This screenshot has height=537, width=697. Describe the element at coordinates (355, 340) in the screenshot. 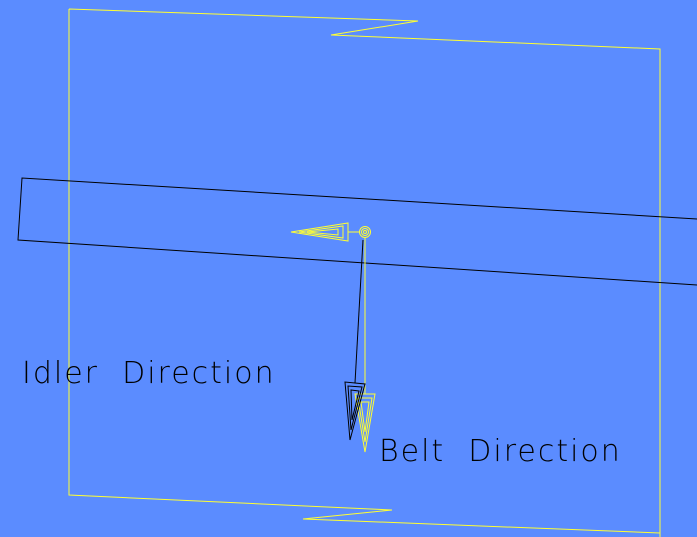

I see `idler-direction-arrow` at that location.